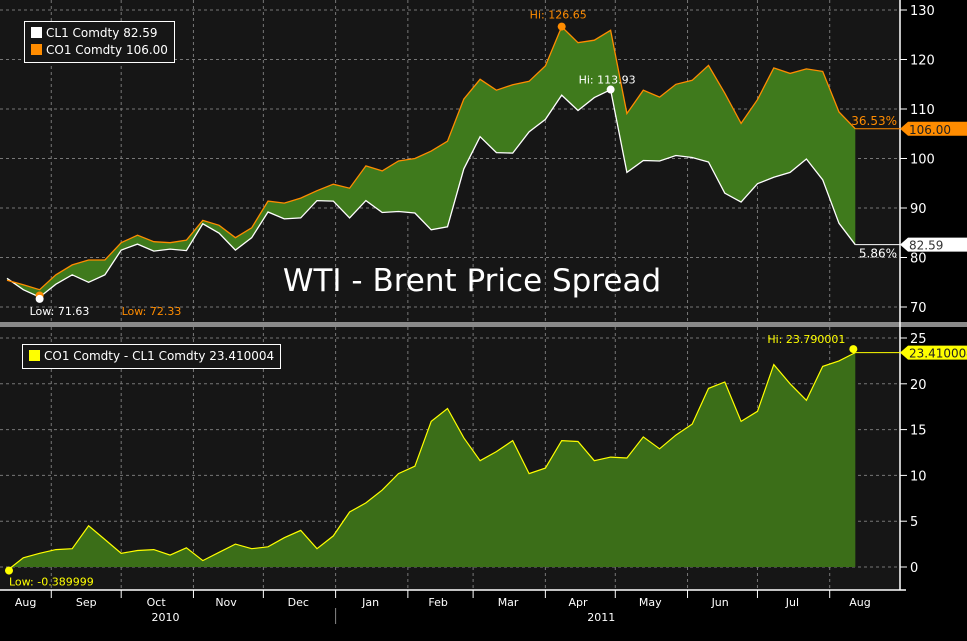 The width and height of the screenshot is (967, 641). I want to click on legend-label: CO1 Comdty - CL1 Comdty, so click(125, 356).